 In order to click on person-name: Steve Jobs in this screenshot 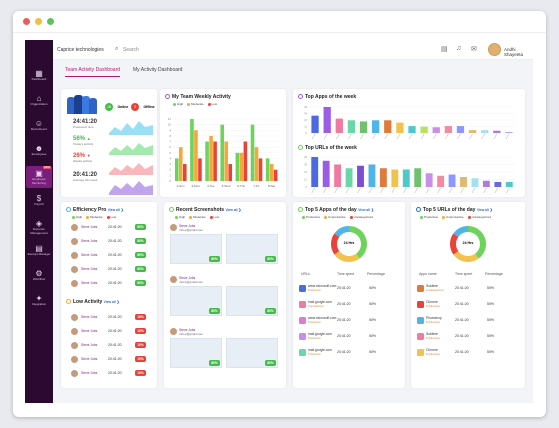, I will do `click(89, 359)`.